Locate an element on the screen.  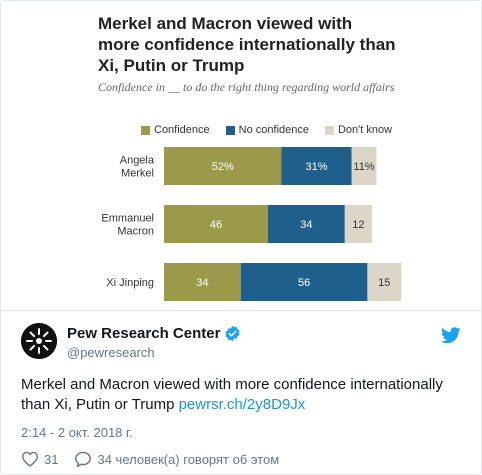
legend-swatch-no-confidence is located at coordinates (230, 130).